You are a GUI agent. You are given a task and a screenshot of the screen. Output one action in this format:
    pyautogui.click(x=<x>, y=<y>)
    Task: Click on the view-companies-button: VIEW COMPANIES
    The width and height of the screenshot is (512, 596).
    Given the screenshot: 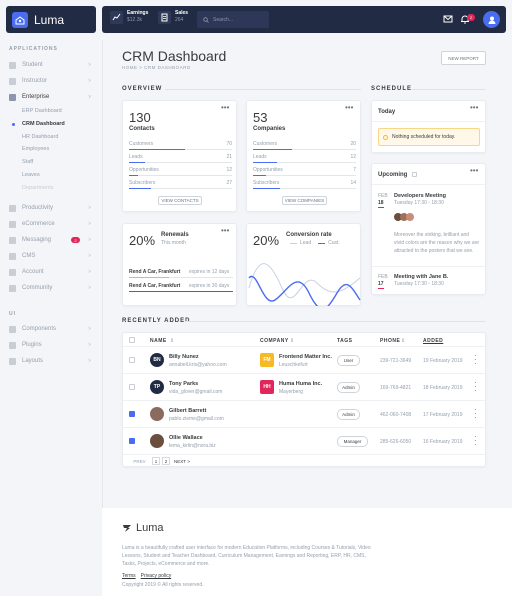 What is the action you would take?
    pyautogui.click(x=304, y=200)
    